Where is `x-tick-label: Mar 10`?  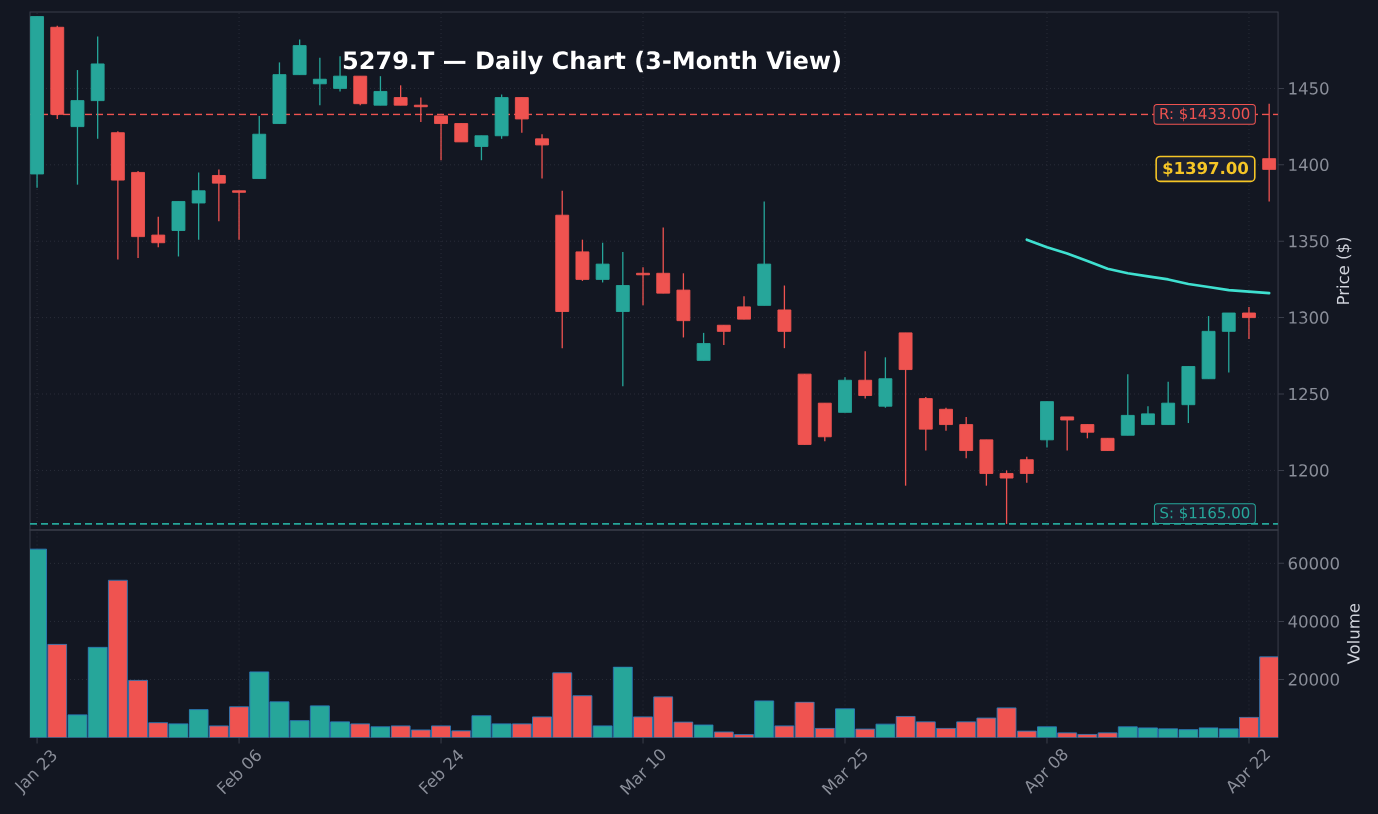
x-tick-label: Mar 10 is located at coordinates (642, 772).